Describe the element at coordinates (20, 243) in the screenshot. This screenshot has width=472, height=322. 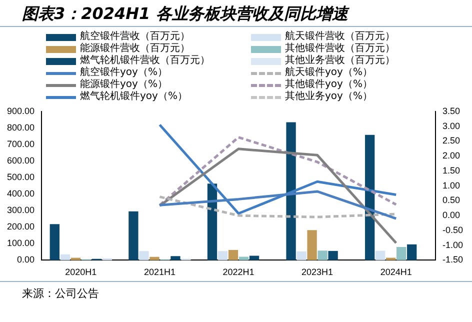
I see `y-tick-label: 100.00` at that location.